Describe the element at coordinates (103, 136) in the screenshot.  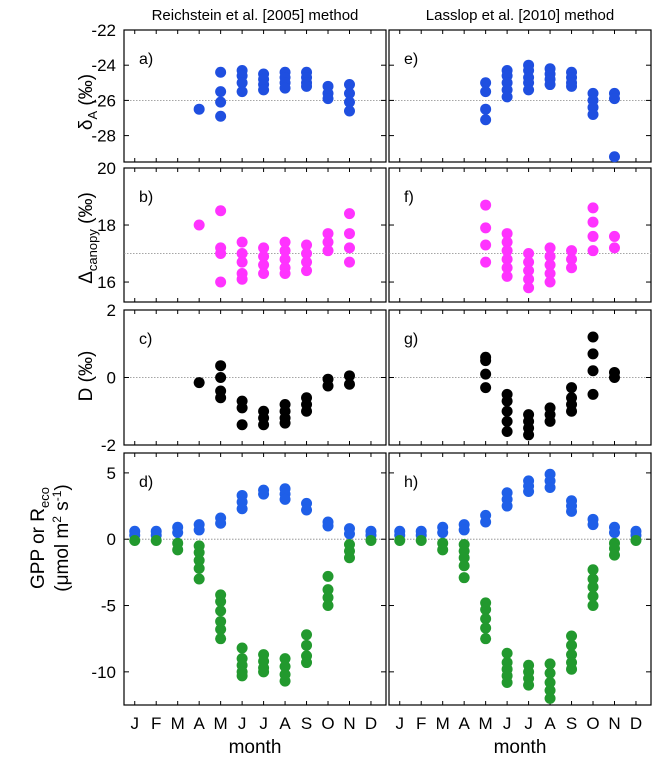
I see `ytick-label: -28` at that location.